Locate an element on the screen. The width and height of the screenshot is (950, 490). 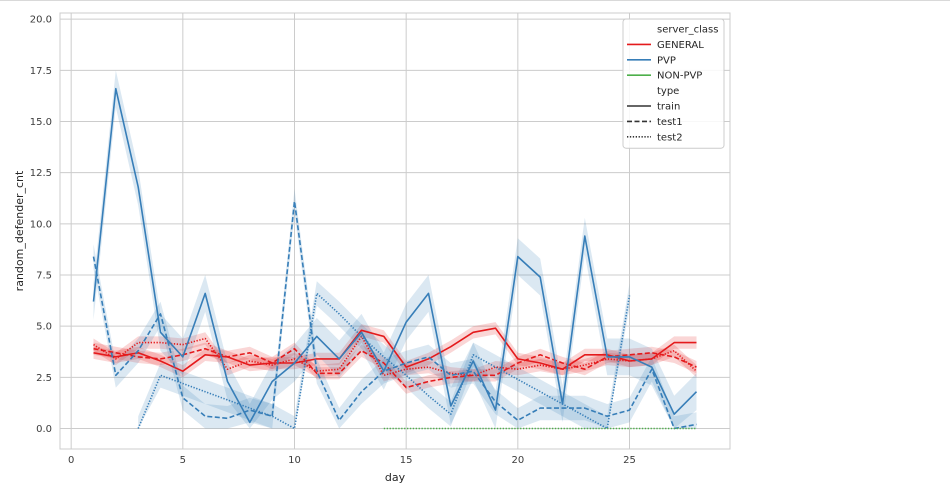
legend-entry-label: test1 is located at coordinates (670, 122).